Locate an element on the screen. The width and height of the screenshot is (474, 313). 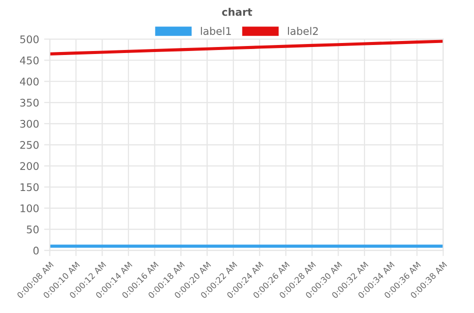
y-tick-label: 250 is located at coordinates (29, 144).